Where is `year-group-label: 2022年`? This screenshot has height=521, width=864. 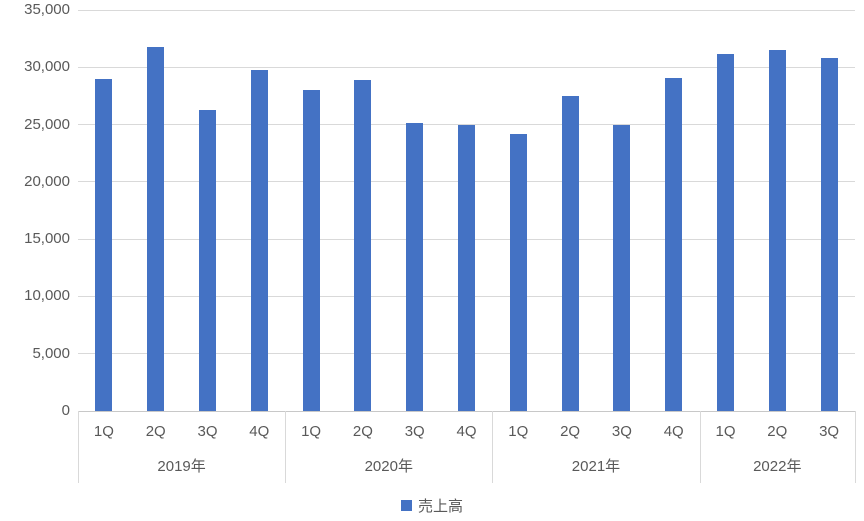 year-group-label: 2022年 is located at coordinates (777, 466).